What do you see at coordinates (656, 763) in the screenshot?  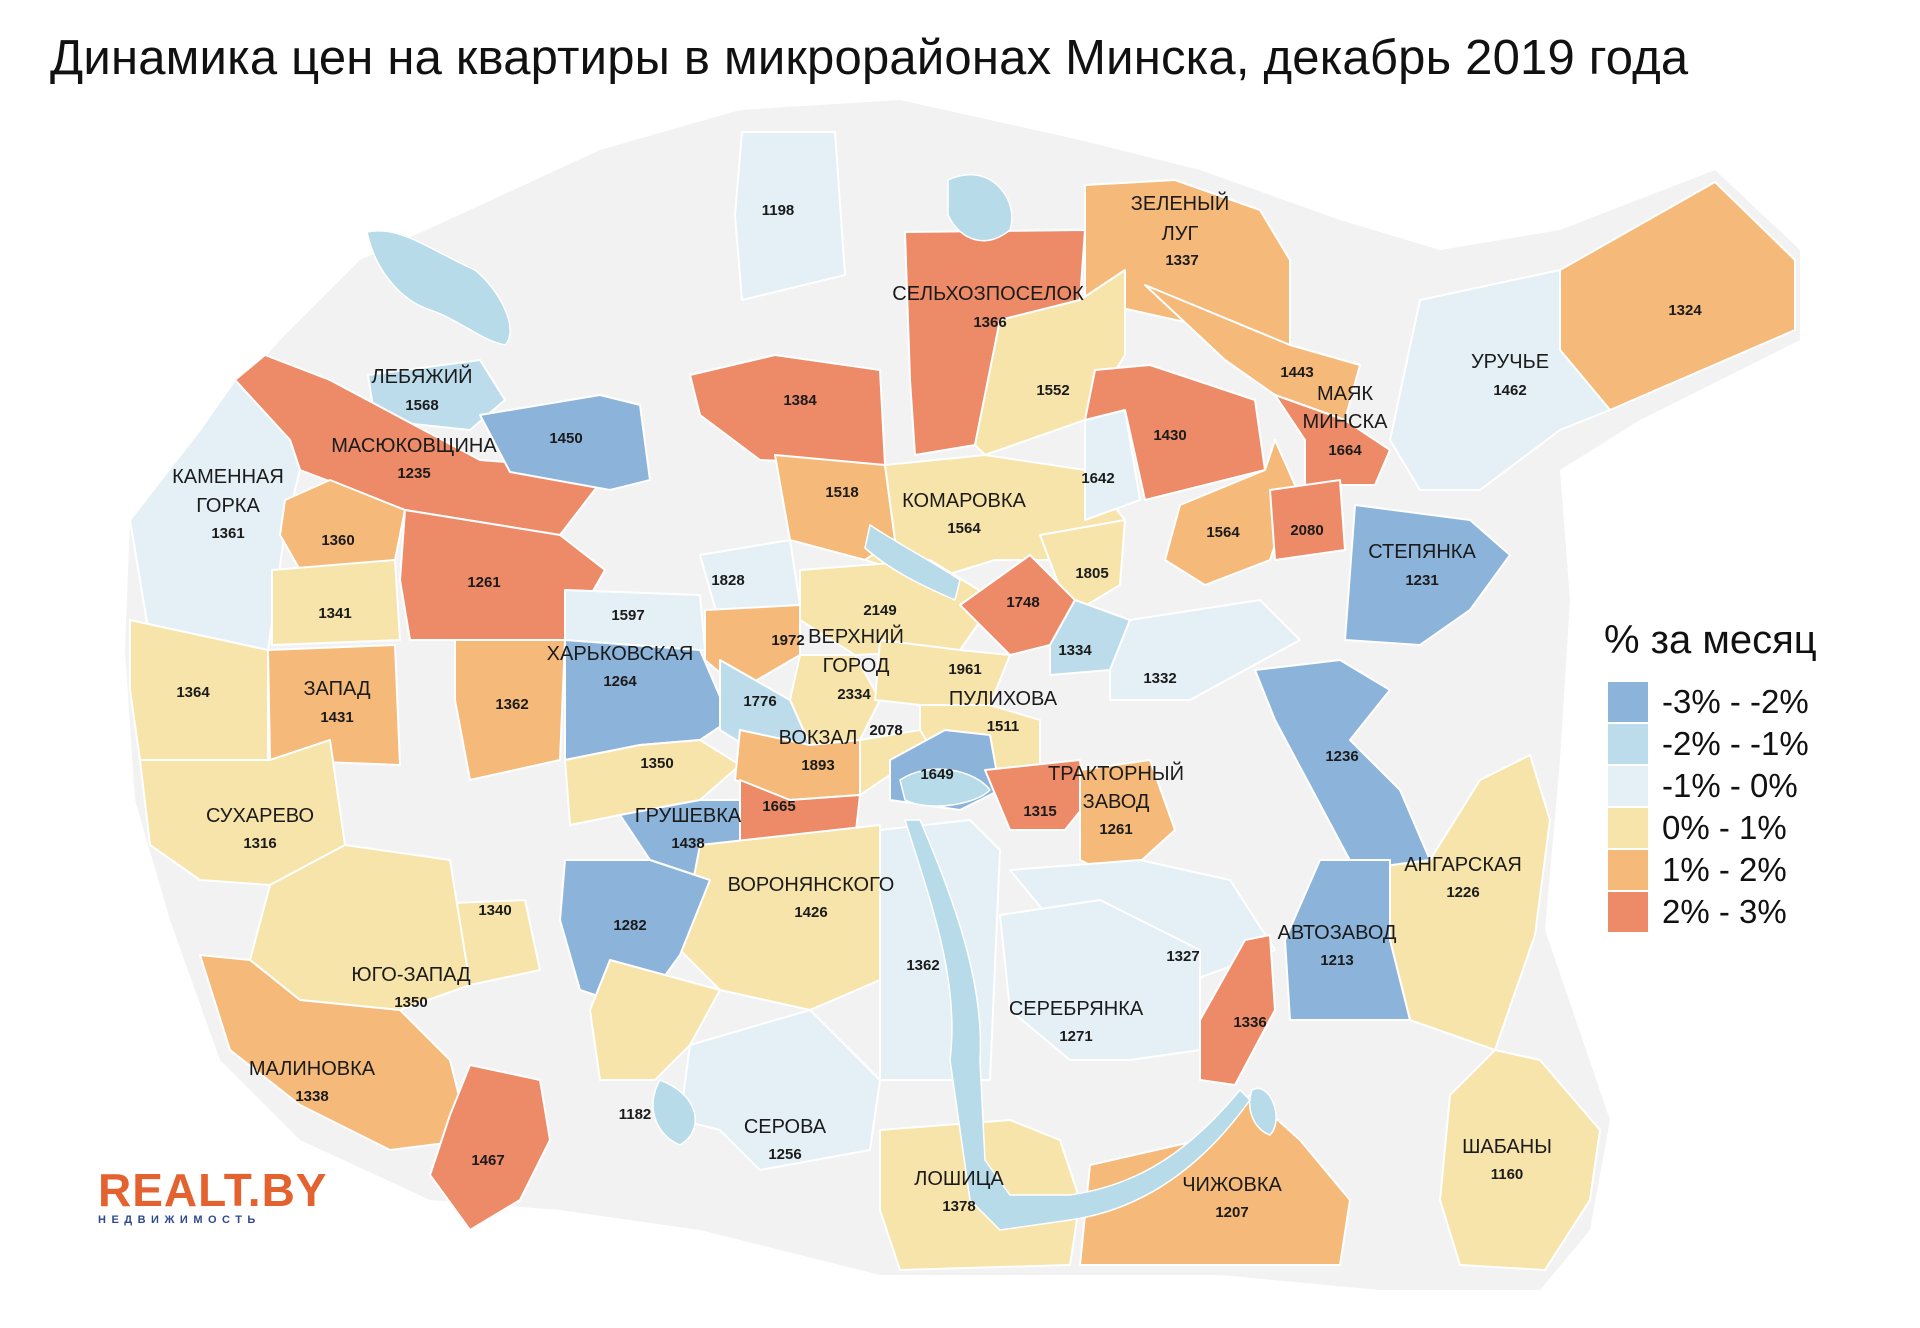 I see `district-price: 1350` at bounding box center [656, 763].